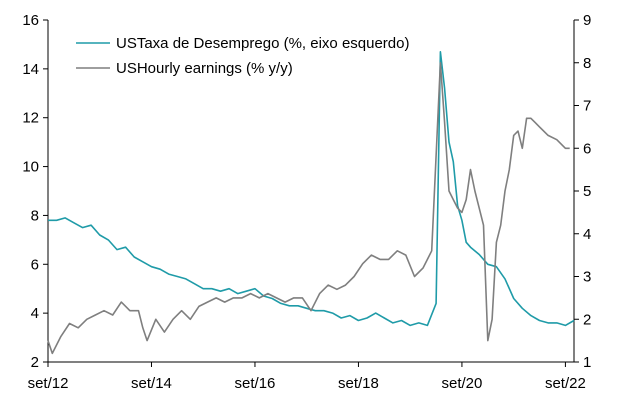 The width and height of the screenshot is (624, 408). What do you see at coordinates (587, 319) in the screenshot?
I see `y-right-tick-label: 2` at bounding box center [587, 319].